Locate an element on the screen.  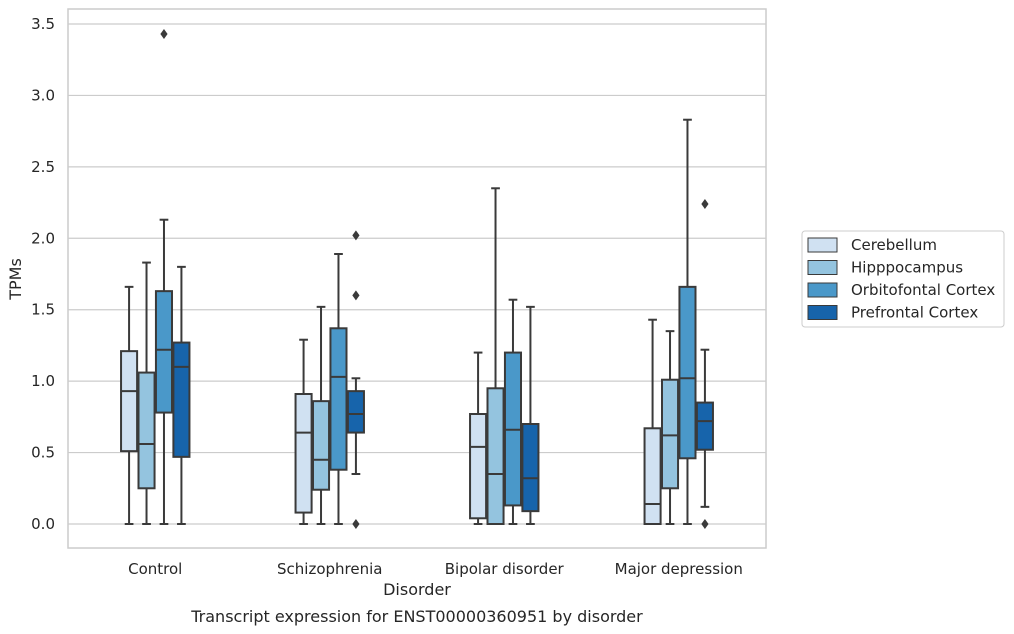
y-tick-label: 0.0 is located at coordinates (43, 524).